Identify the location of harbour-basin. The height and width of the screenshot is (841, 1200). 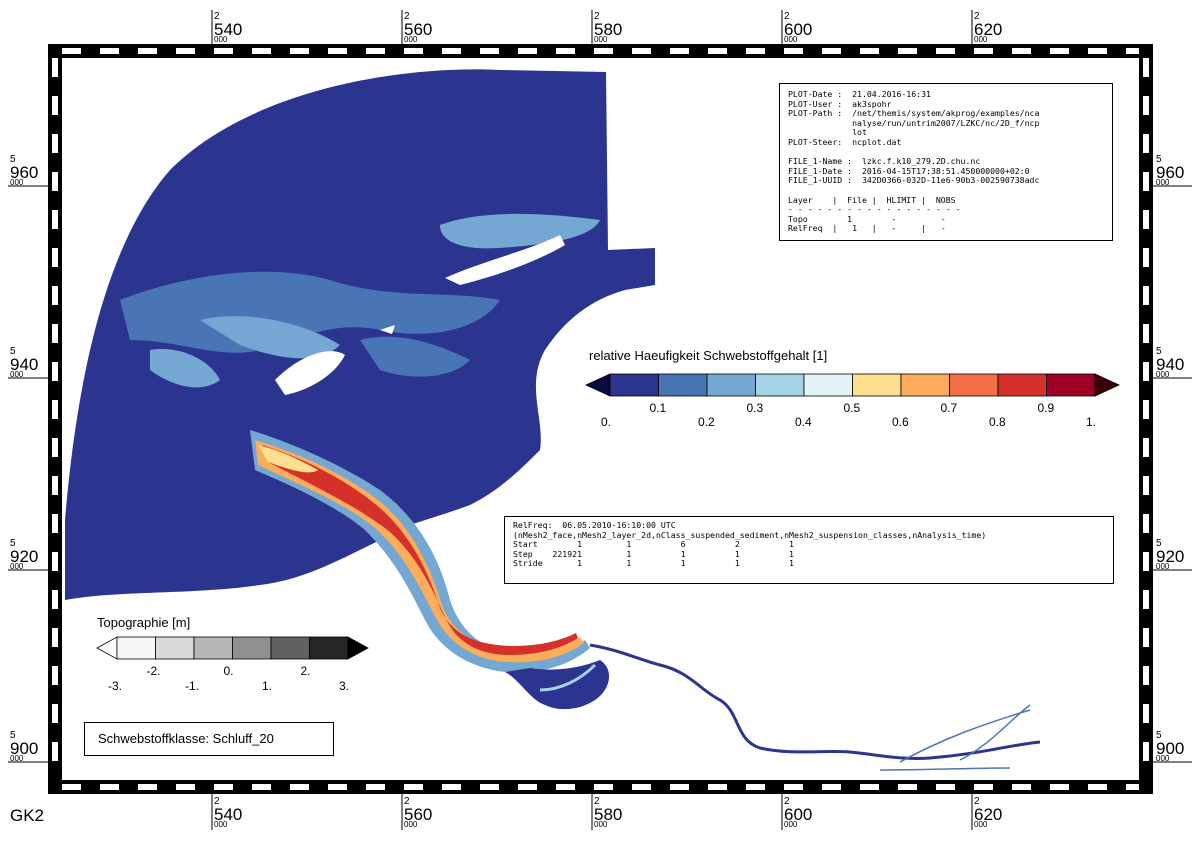
(557, 685).